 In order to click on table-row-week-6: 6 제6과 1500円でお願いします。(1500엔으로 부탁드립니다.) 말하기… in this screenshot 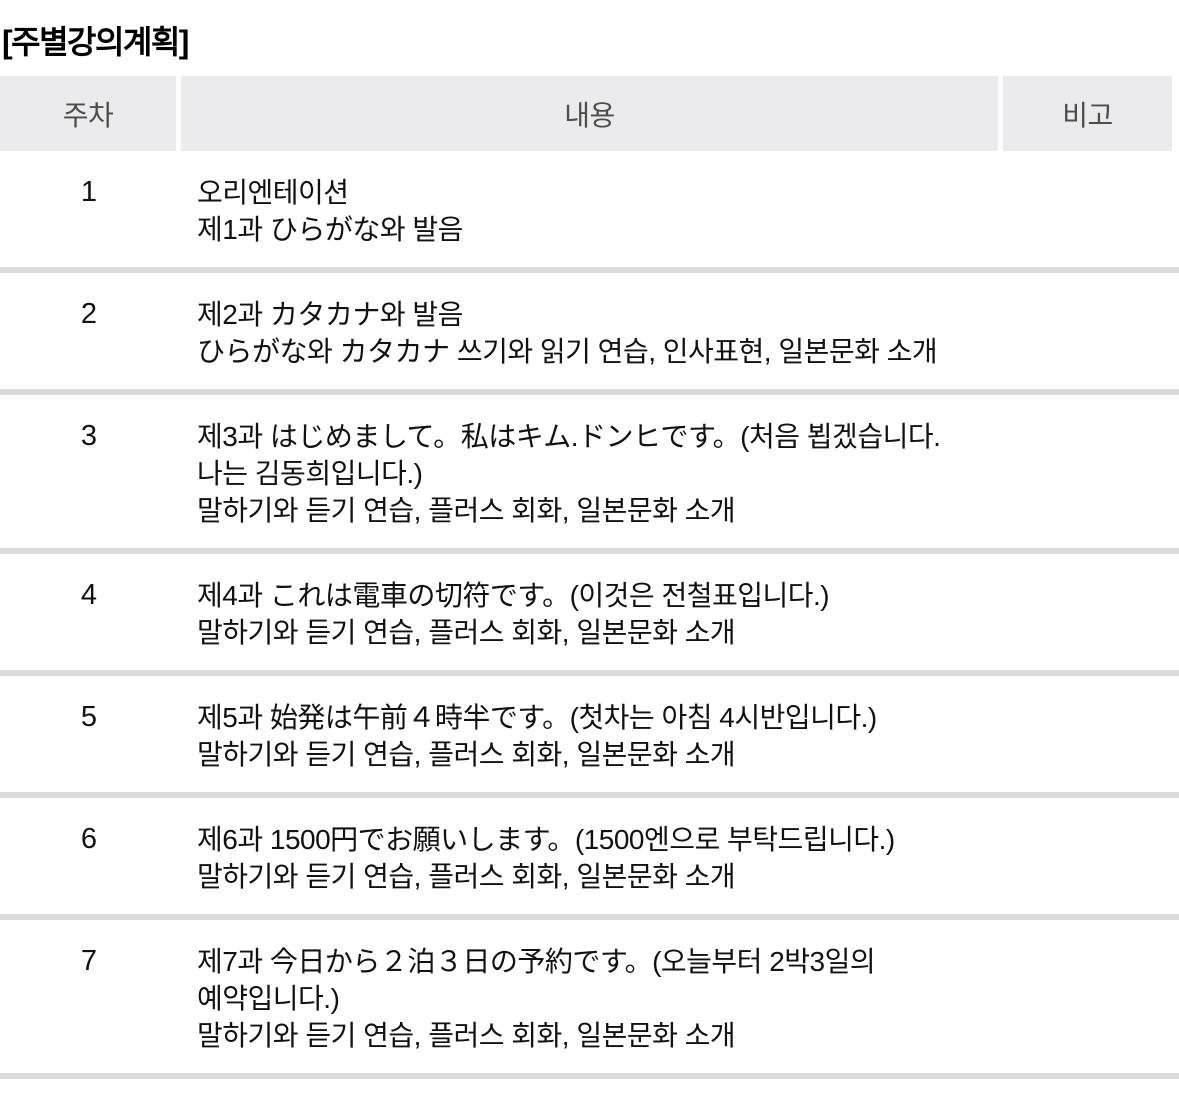, I will do `click(589, 856)`.